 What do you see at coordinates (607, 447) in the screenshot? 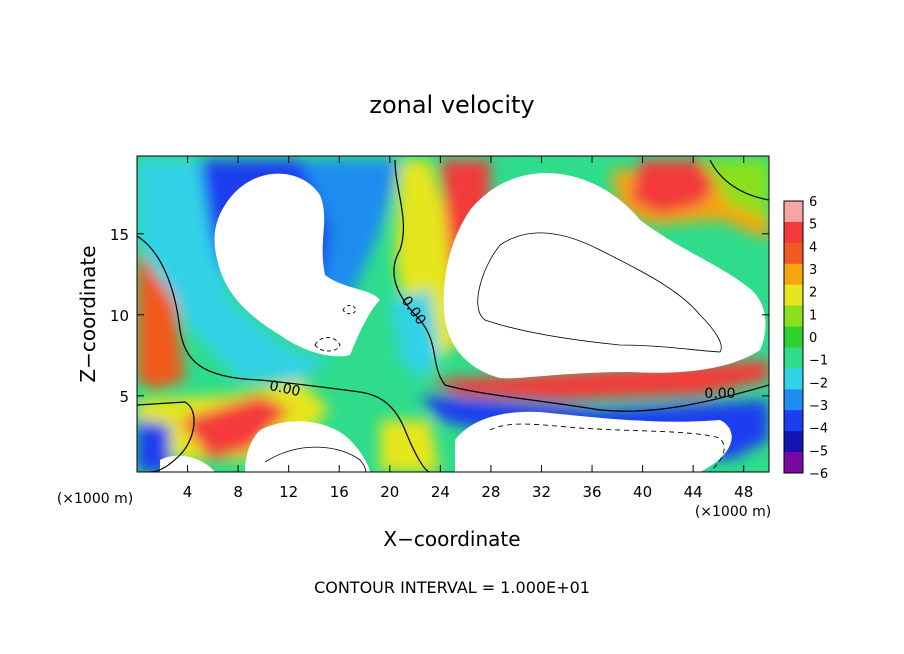
I see `dashed-contour-lower` at bounding box center [607, 447].